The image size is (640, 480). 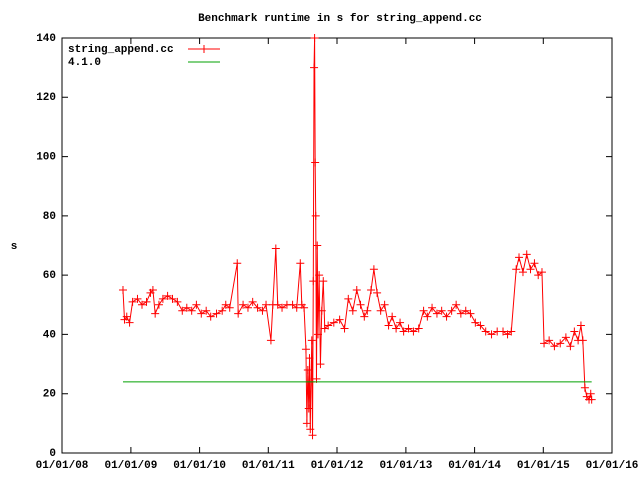 I want to click on y-tick-label: 120, so click(x=46, y=98).